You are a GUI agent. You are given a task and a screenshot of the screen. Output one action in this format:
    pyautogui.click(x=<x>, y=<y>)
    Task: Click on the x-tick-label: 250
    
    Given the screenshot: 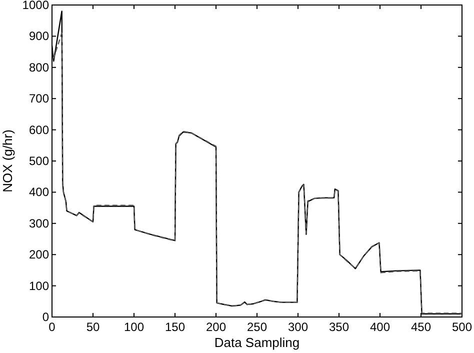 What is the action you would take?
    pyautogui.click(x=257, y=327)
    